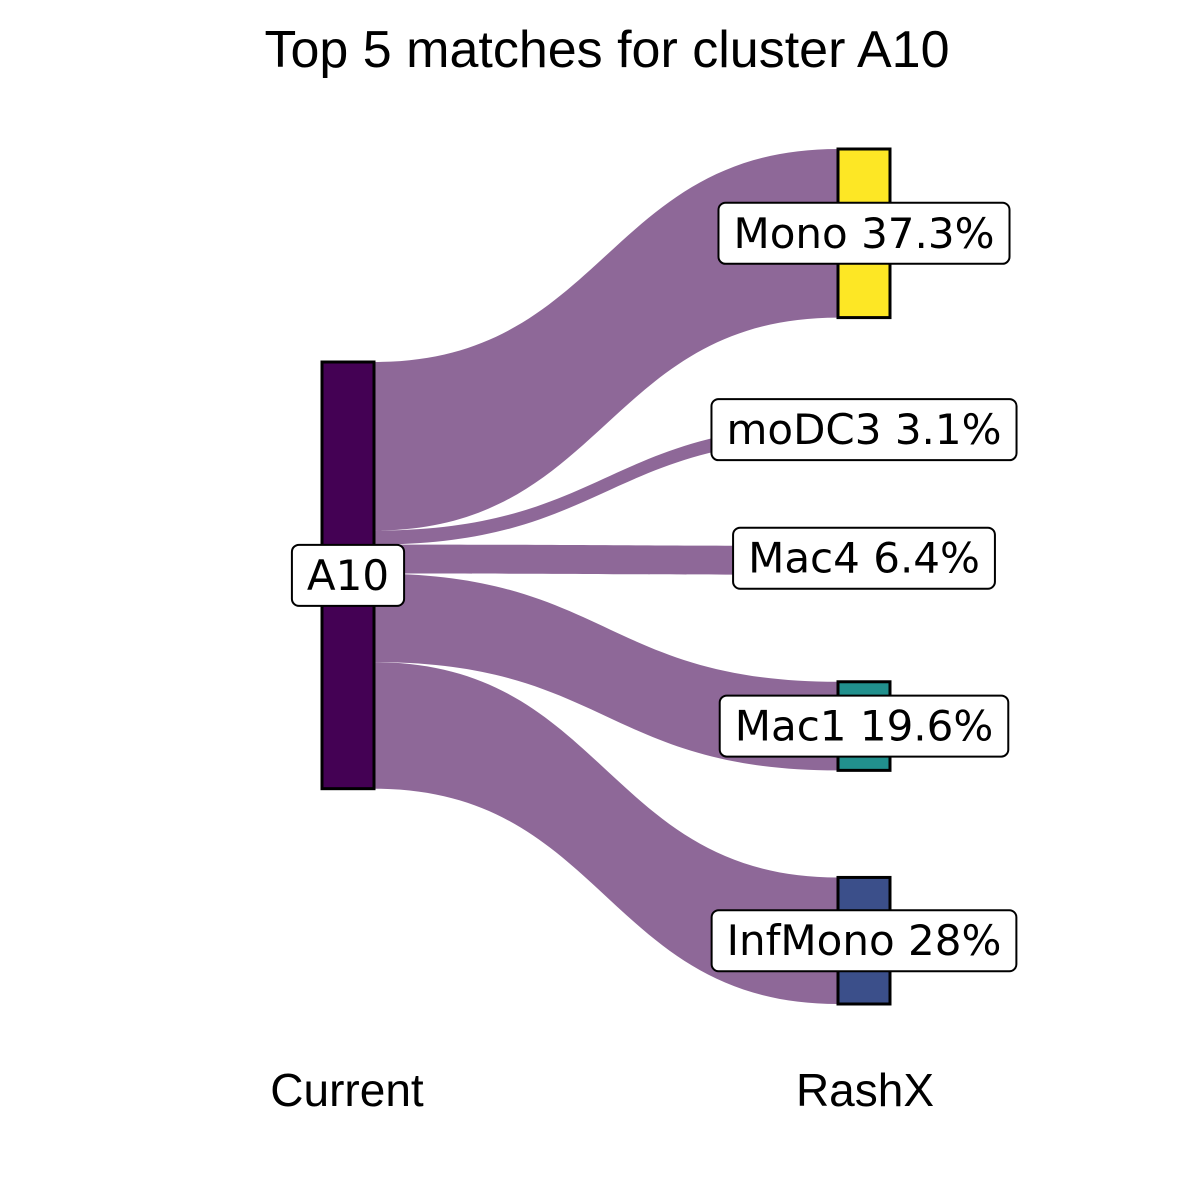 This screenshot has height=1200, width=1200. What do you see at coordinates (606, 559) in the screenshot?
I see `flow-mac4` at bounding box center [606, 559].